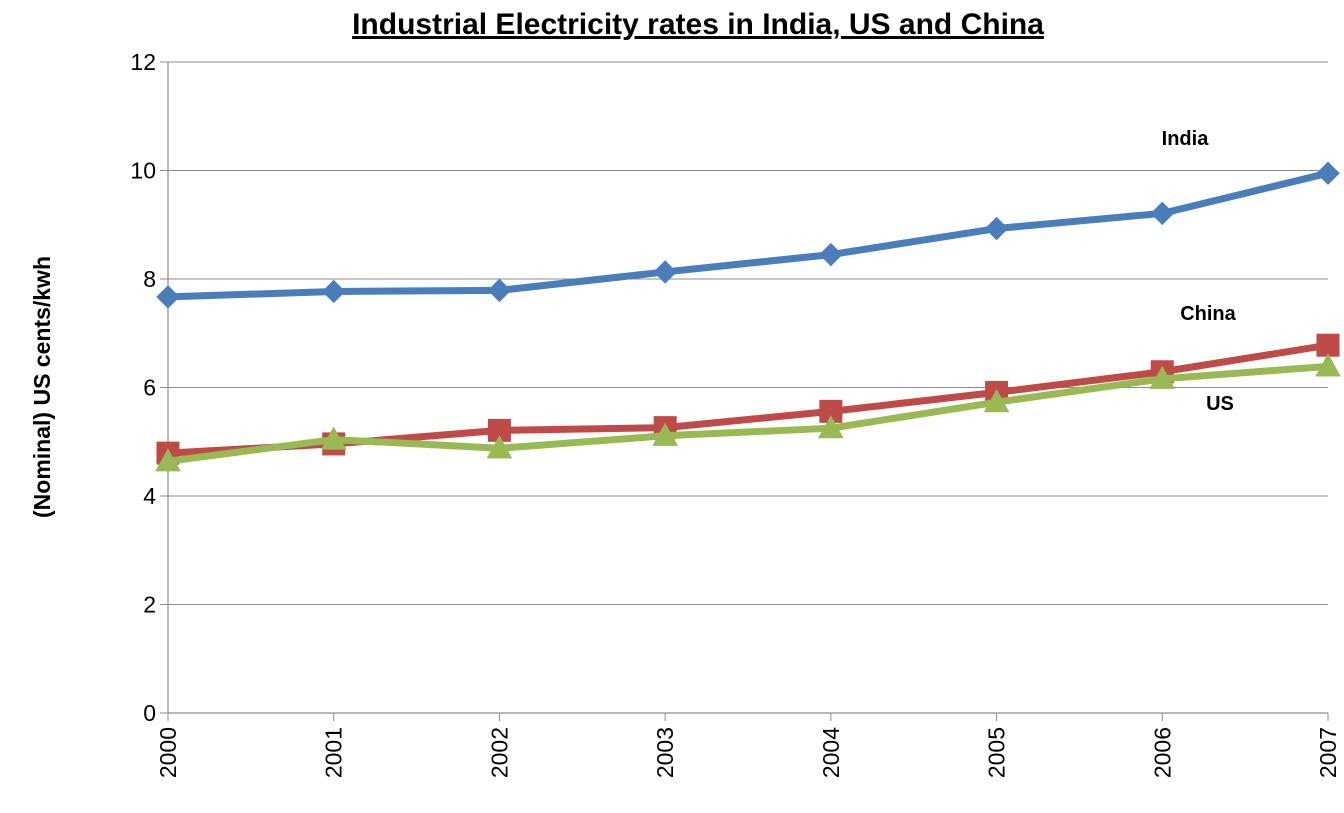  I want to click on series-label-india: India, so click(1186, 139).